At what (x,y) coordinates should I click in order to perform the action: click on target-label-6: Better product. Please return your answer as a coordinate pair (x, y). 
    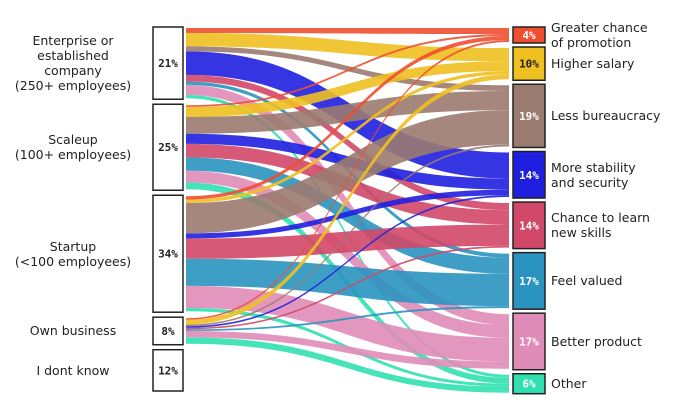
    Looking at the image, I should click on (596, 341).